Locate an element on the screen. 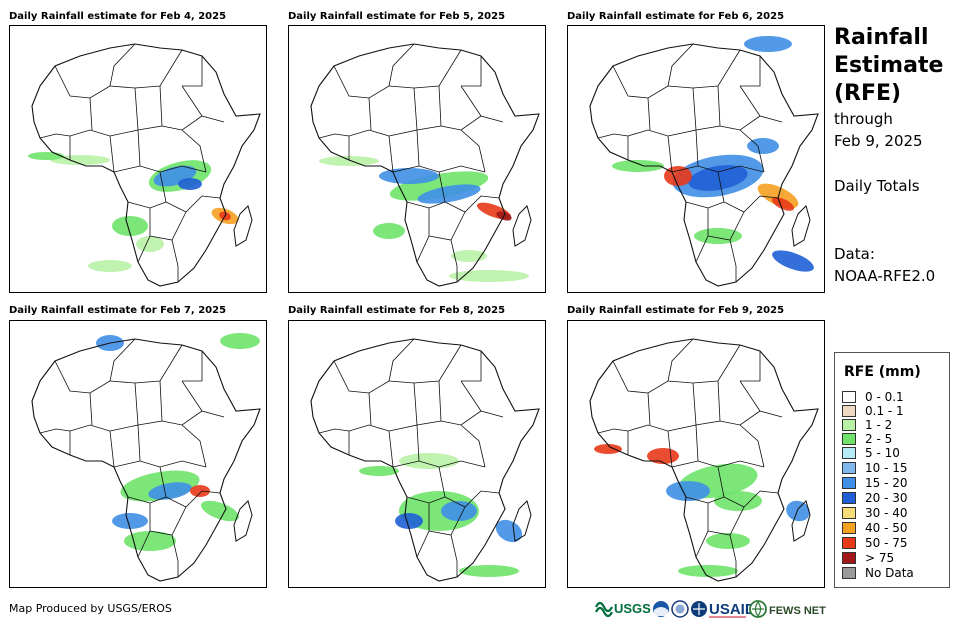 Image resolution: width=970 pixels, height=624 pixels. panel-title-1: Daily Rainfall estimate for Feb 4, 2025 is located at coordinates (118, 16).